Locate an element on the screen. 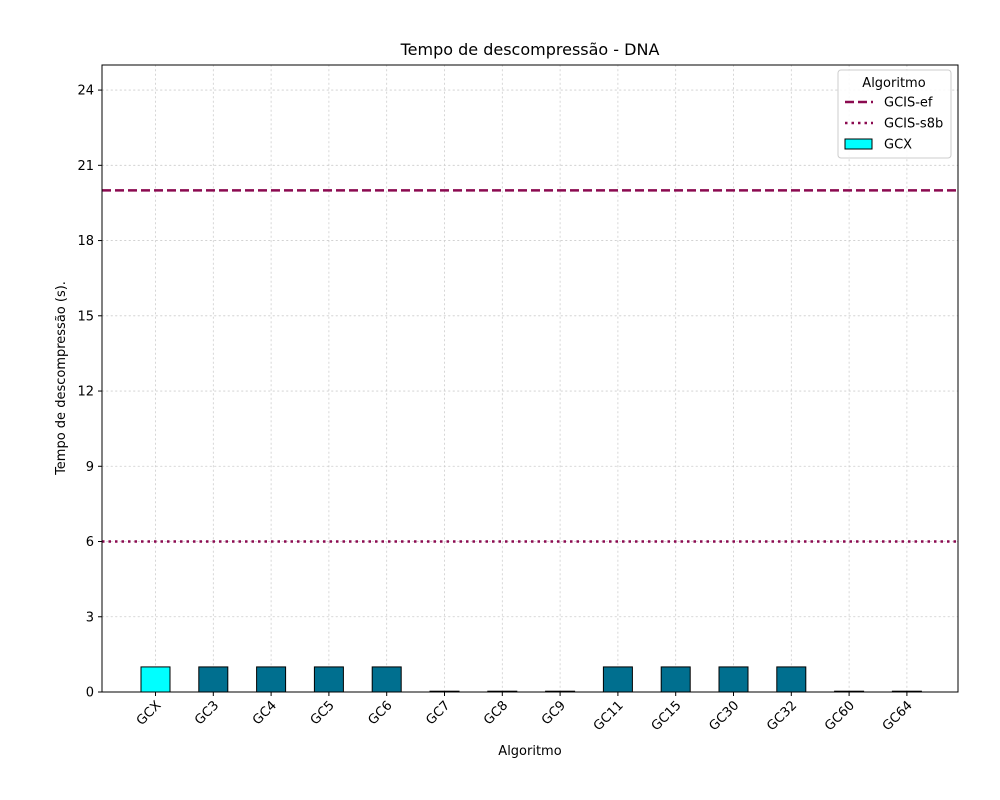 Image resolution: width=1000 pixels, height=800 pixels. bar-gc15 is located at coordinates (675, 679).